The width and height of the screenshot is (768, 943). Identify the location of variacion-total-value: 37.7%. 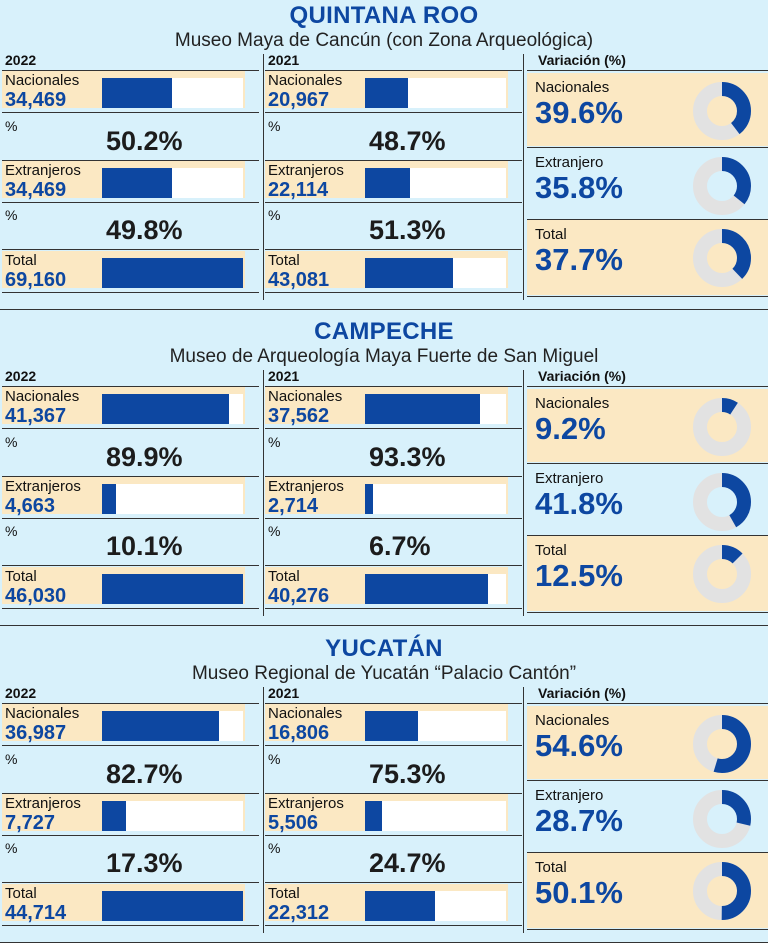
(579, 259).